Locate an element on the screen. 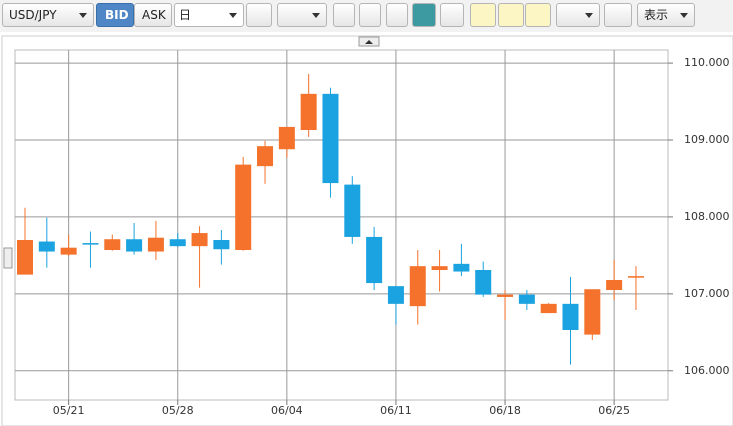  chart-type-select is located at coordinates (302, 15).